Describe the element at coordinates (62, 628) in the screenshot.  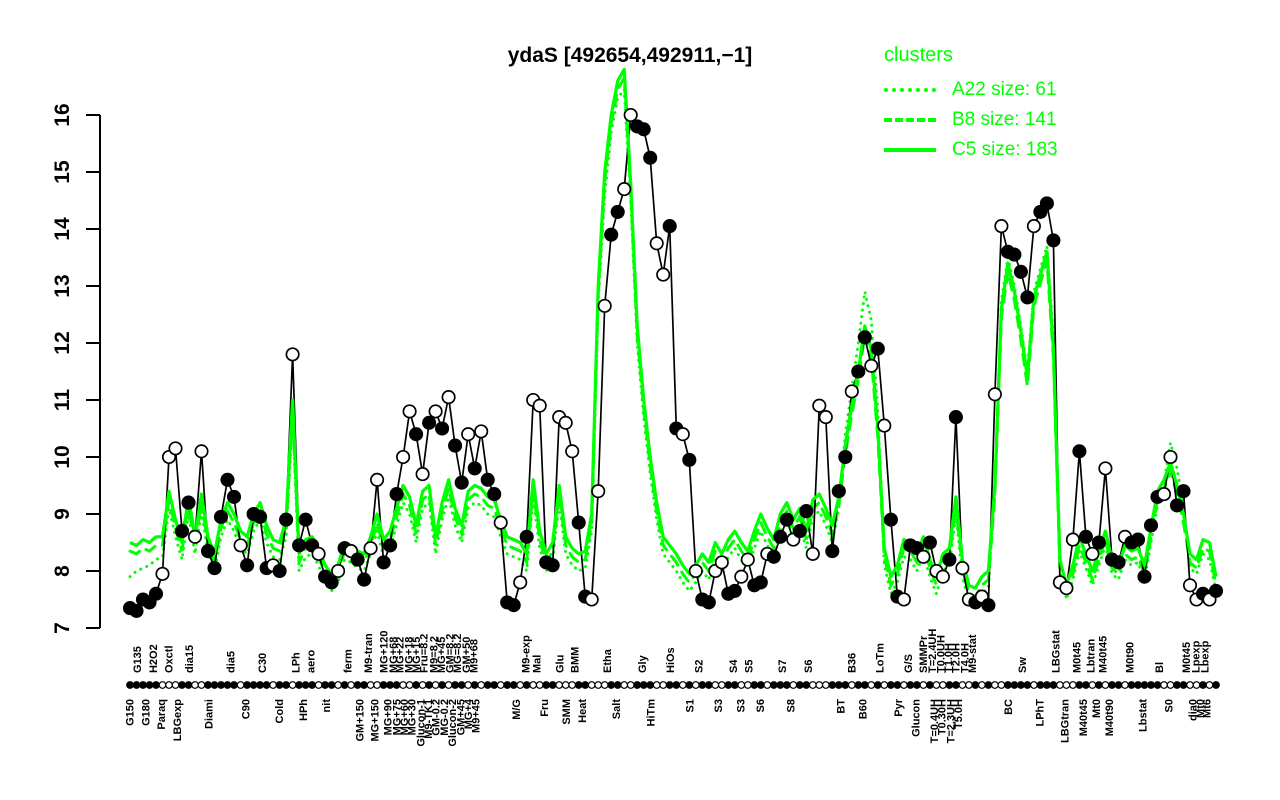
I see `y-tick-label: 7` at that location.